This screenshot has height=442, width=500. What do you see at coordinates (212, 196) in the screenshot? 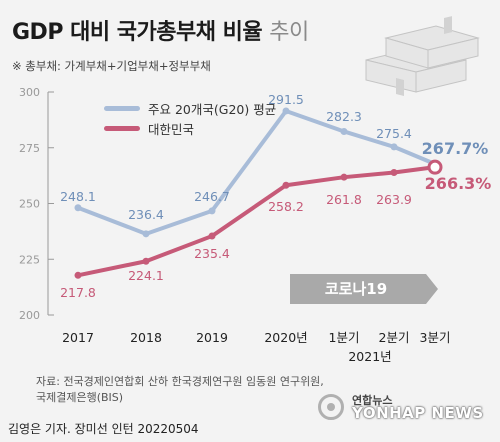
I see `value-label-g20-2: 246.7` at bounding box center [212, 196].